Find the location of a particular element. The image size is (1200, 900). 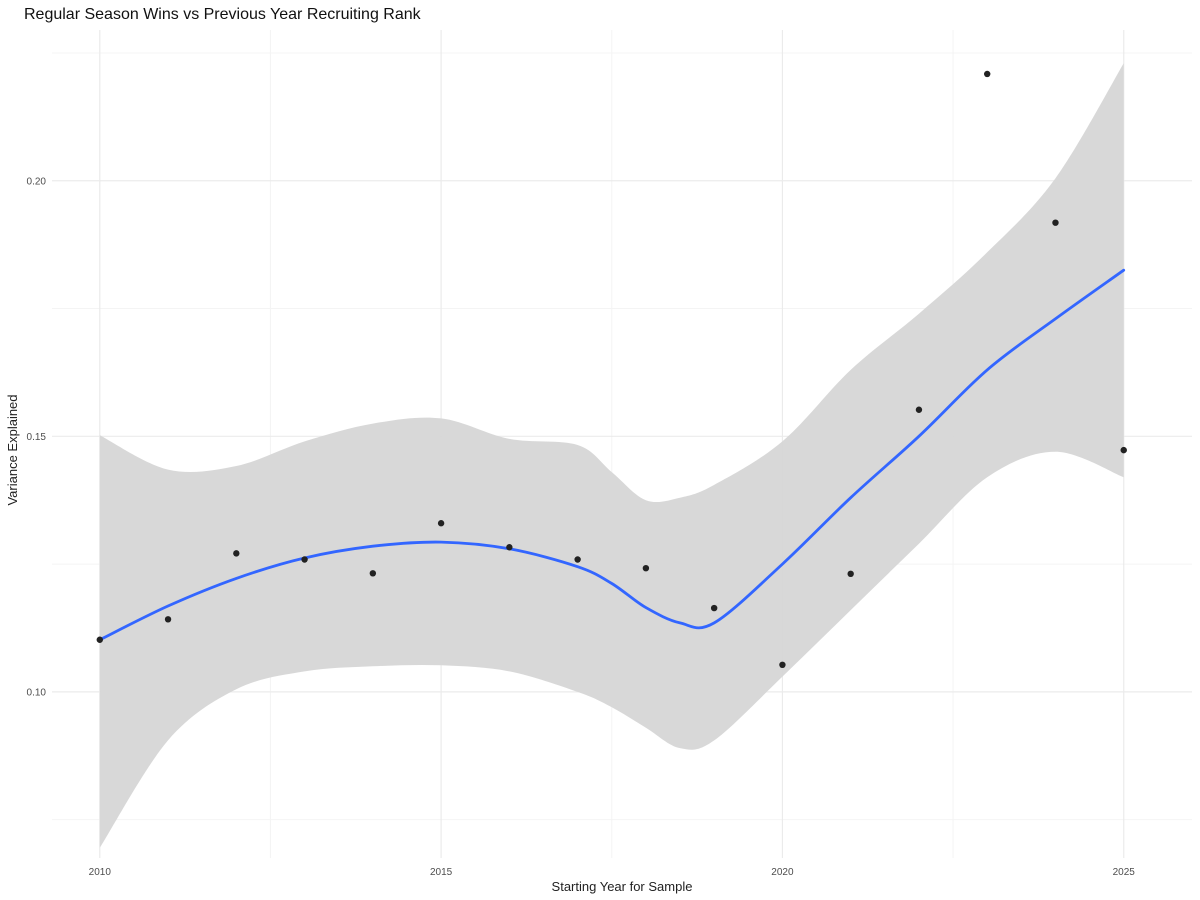

y-tick-label: 0.10 is located at coordinates (37, 692).